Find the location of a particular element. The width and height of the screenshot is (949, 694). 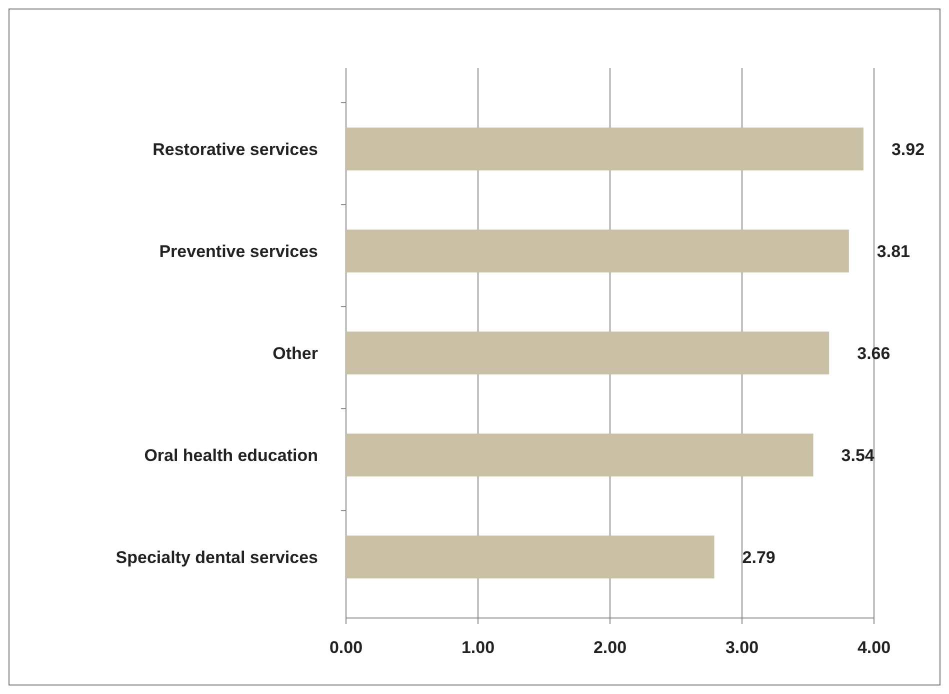

y-tick-label: Preventive services is located at coordinates (238, 251).